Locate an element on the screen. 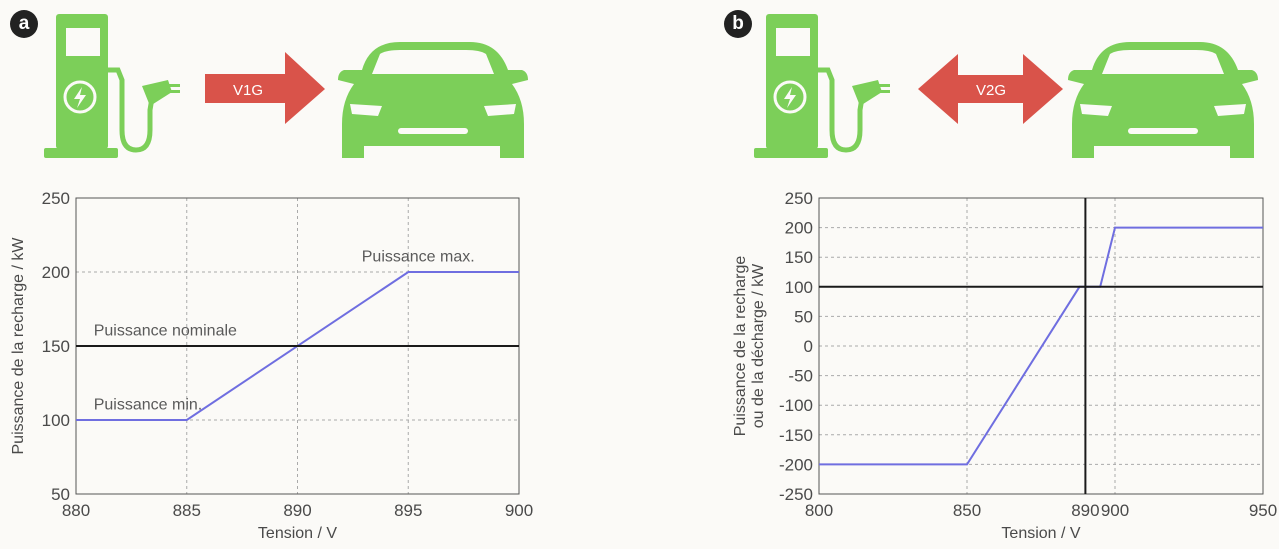  panel-badge: a is located at coordinates (24, 24).